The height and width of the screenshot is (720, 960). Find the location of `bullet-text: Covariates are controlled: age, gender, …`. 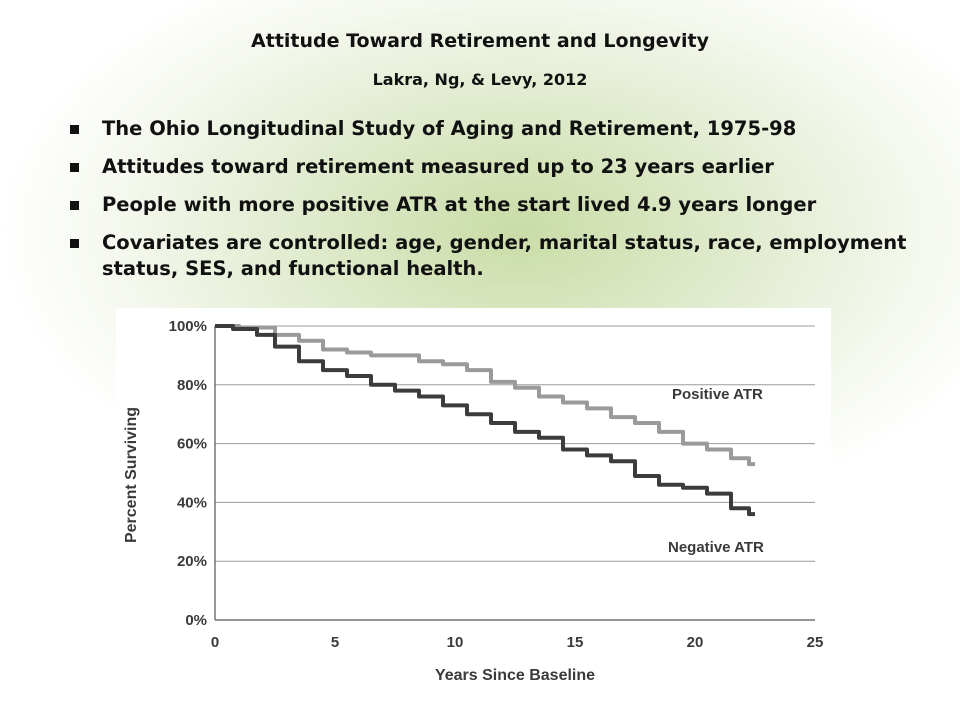

bullet-text: Covariates are controlled: age, gender, … is located at coordinates (504, 255).